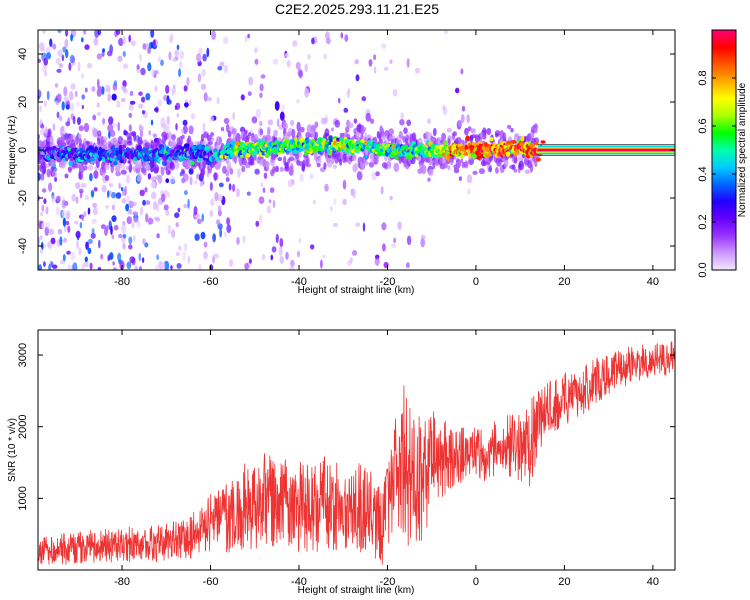  Describe the element at coordinates (724, 150) in the screenshot. I see `colorbar-gradient` at that location.